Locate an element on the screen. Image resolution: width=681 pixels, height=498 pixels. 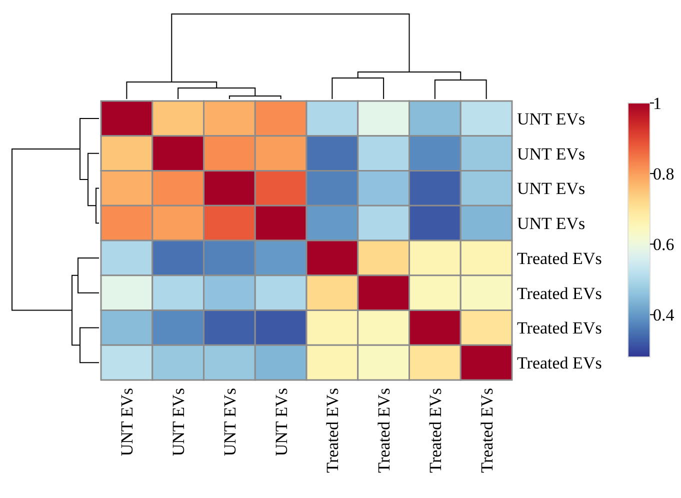
color-bar-label: 0.4 is located at coordinates (664, 315).